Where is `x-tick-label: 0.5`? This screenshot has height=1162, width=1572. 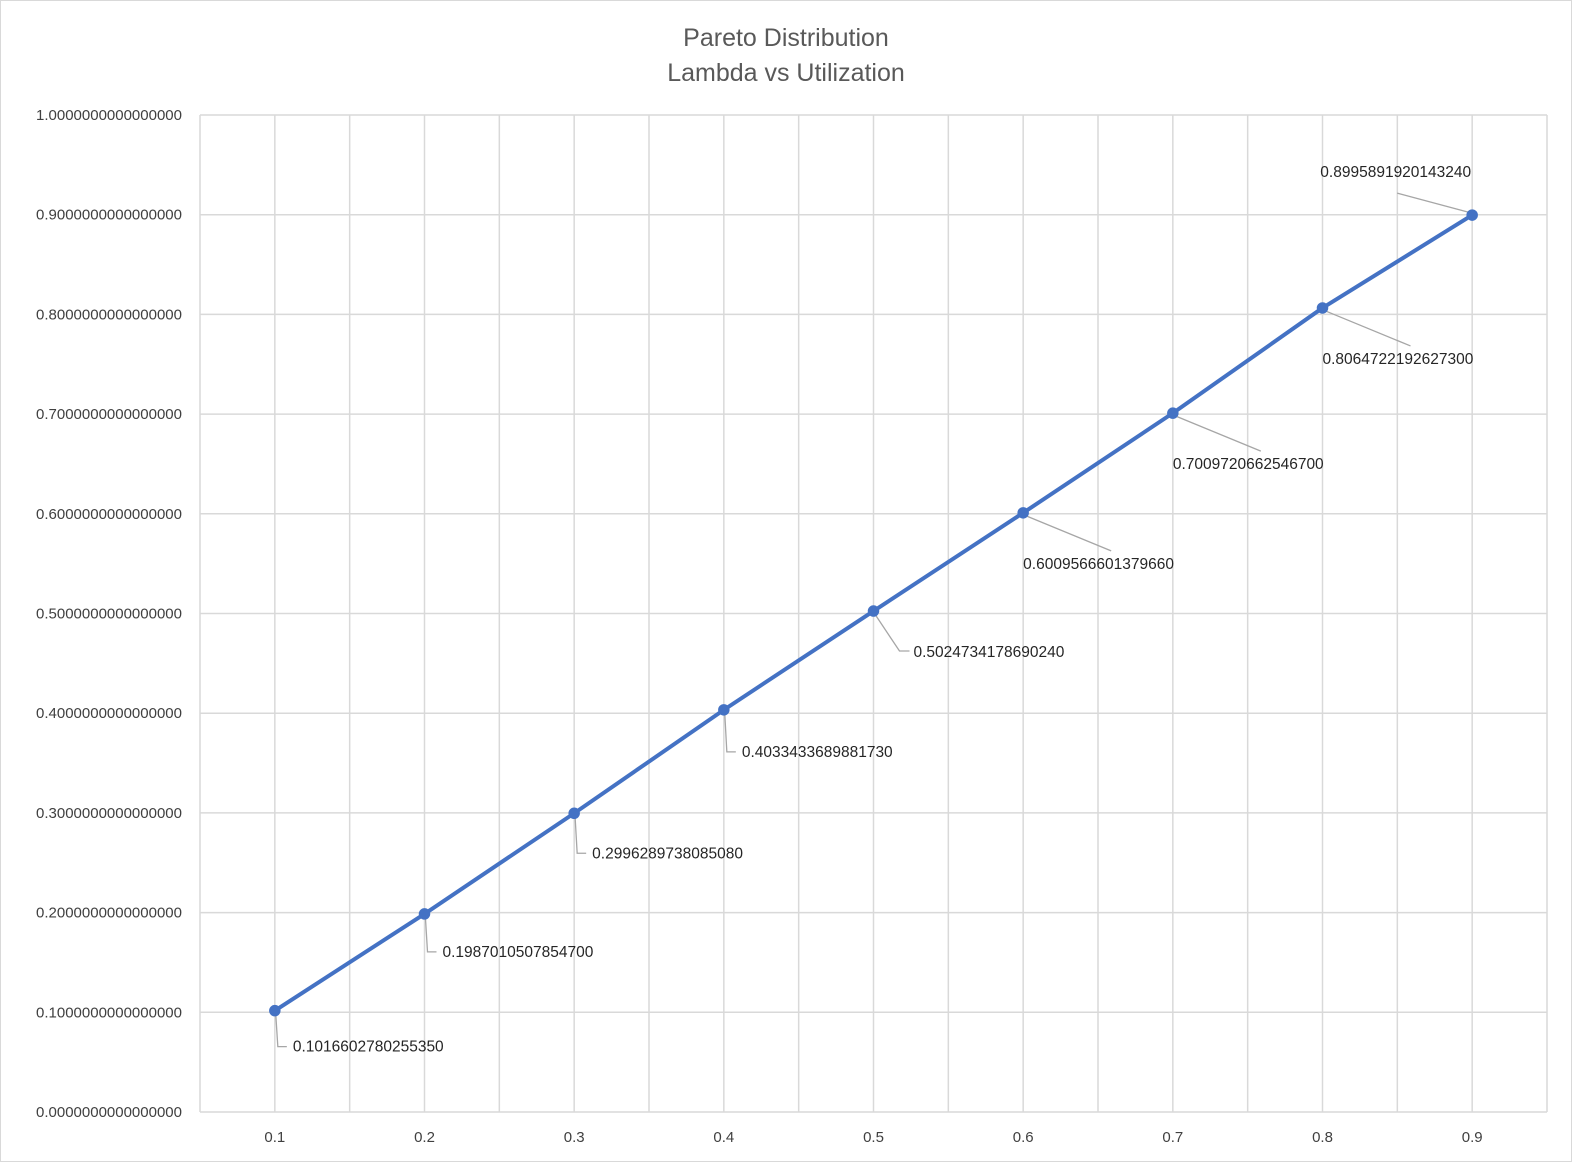 x-tick-label: 0.5 is located at coordinates (873, 1137).